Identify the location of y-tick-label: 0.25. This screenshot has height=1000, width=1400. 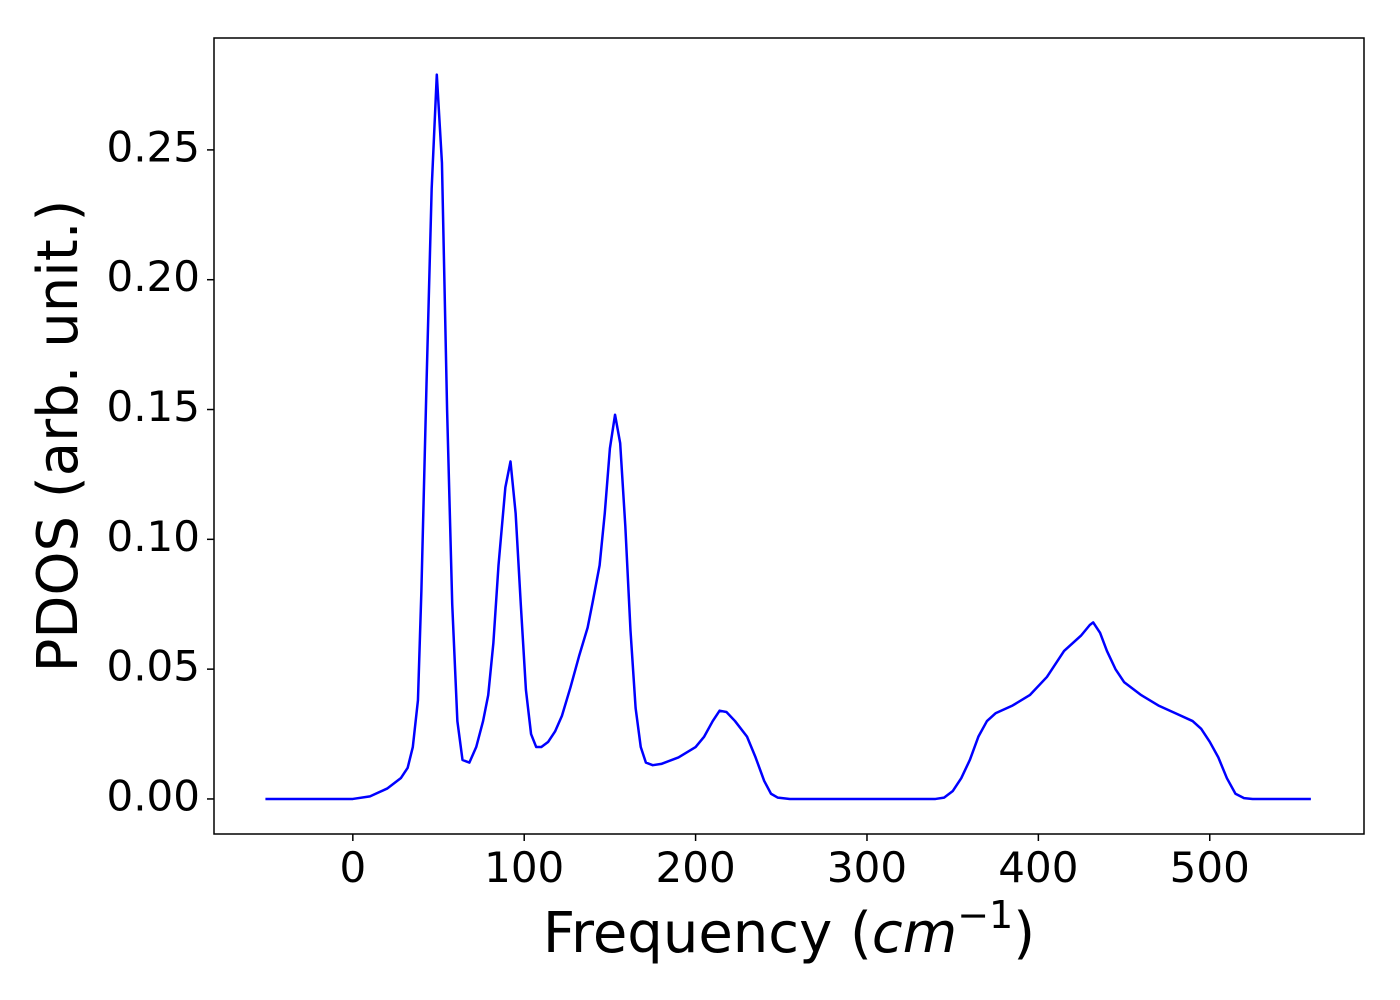
(153, 146).